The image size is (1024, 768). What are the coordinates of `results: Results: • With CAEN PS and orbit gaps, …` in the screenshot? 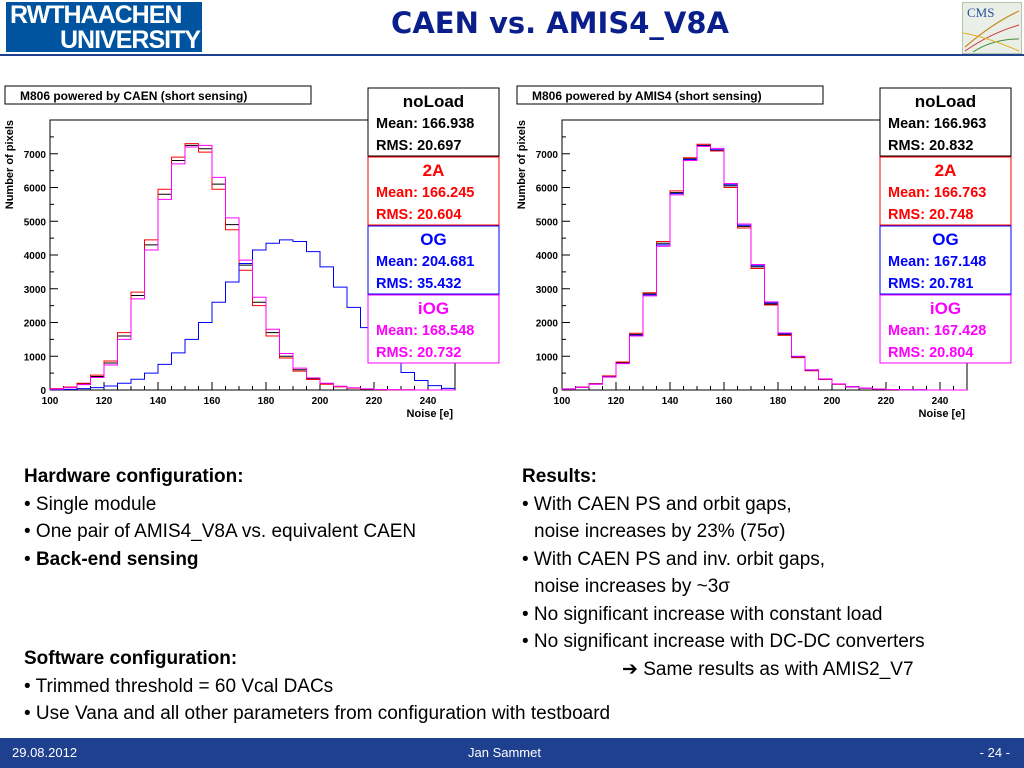 It's located at (723, 573).